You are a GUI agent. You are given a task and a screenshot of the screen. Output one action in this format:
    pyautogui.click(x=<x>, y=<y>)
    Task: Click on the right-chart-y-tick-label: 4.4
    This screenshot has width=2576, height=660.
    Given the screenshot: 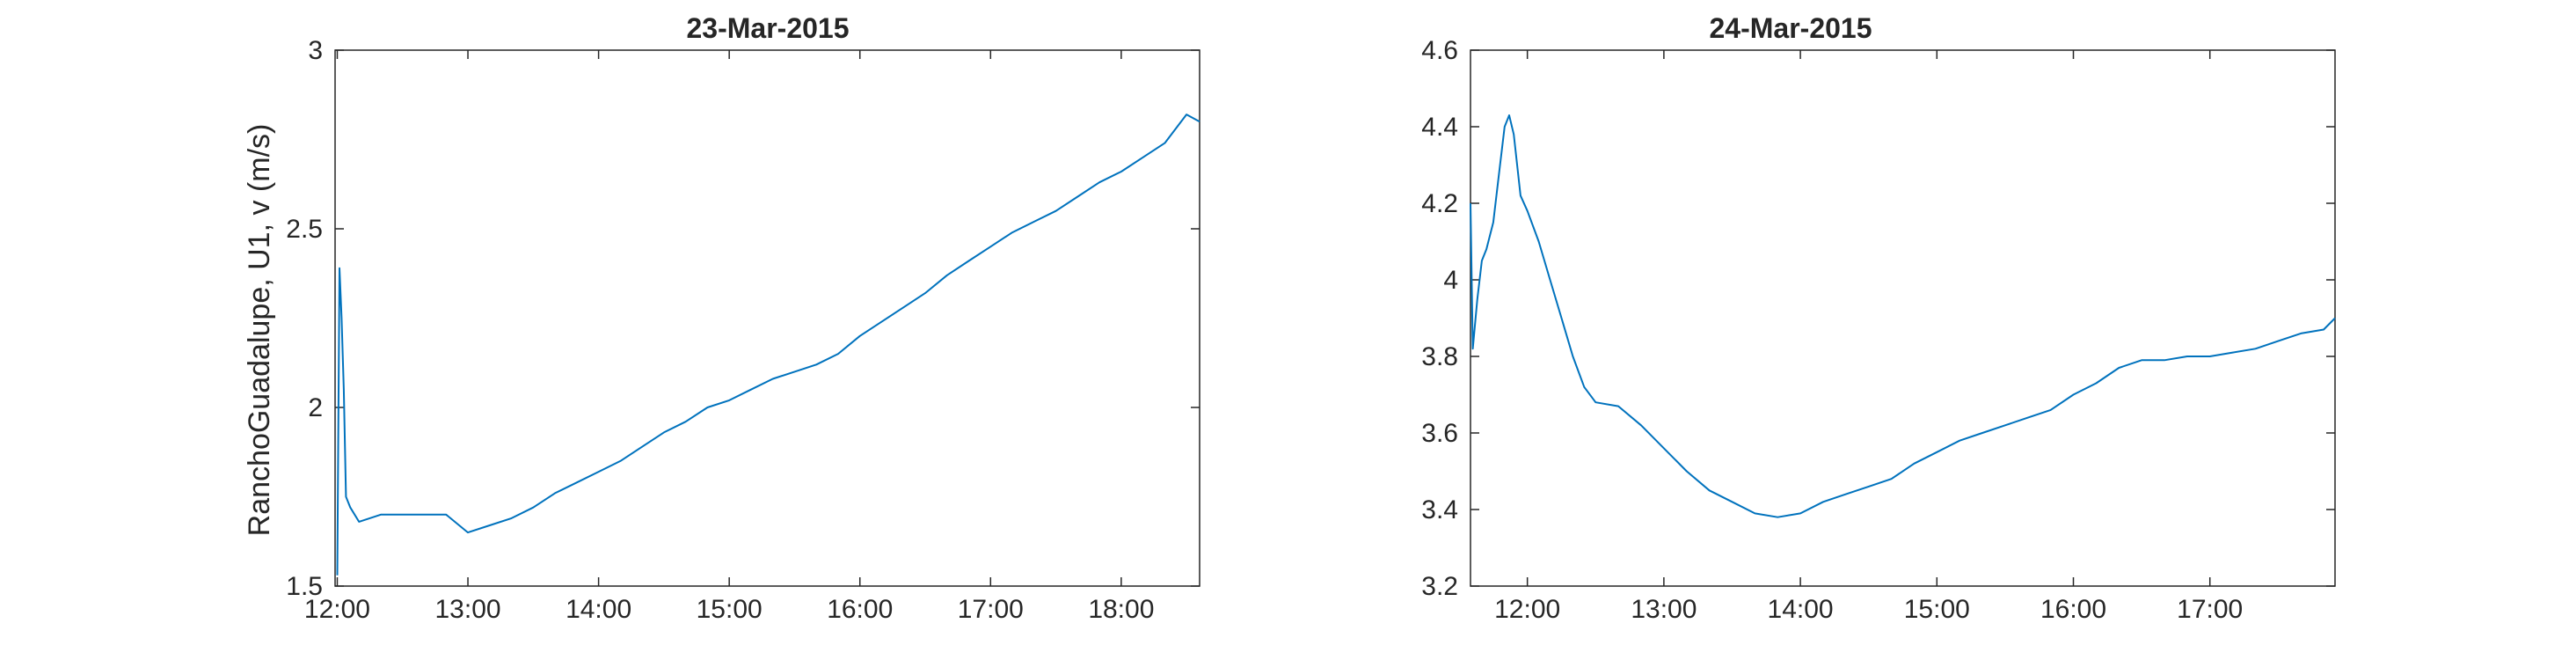 What is the action you would take?
    pyautogui.click(x=1439, y=128)
    